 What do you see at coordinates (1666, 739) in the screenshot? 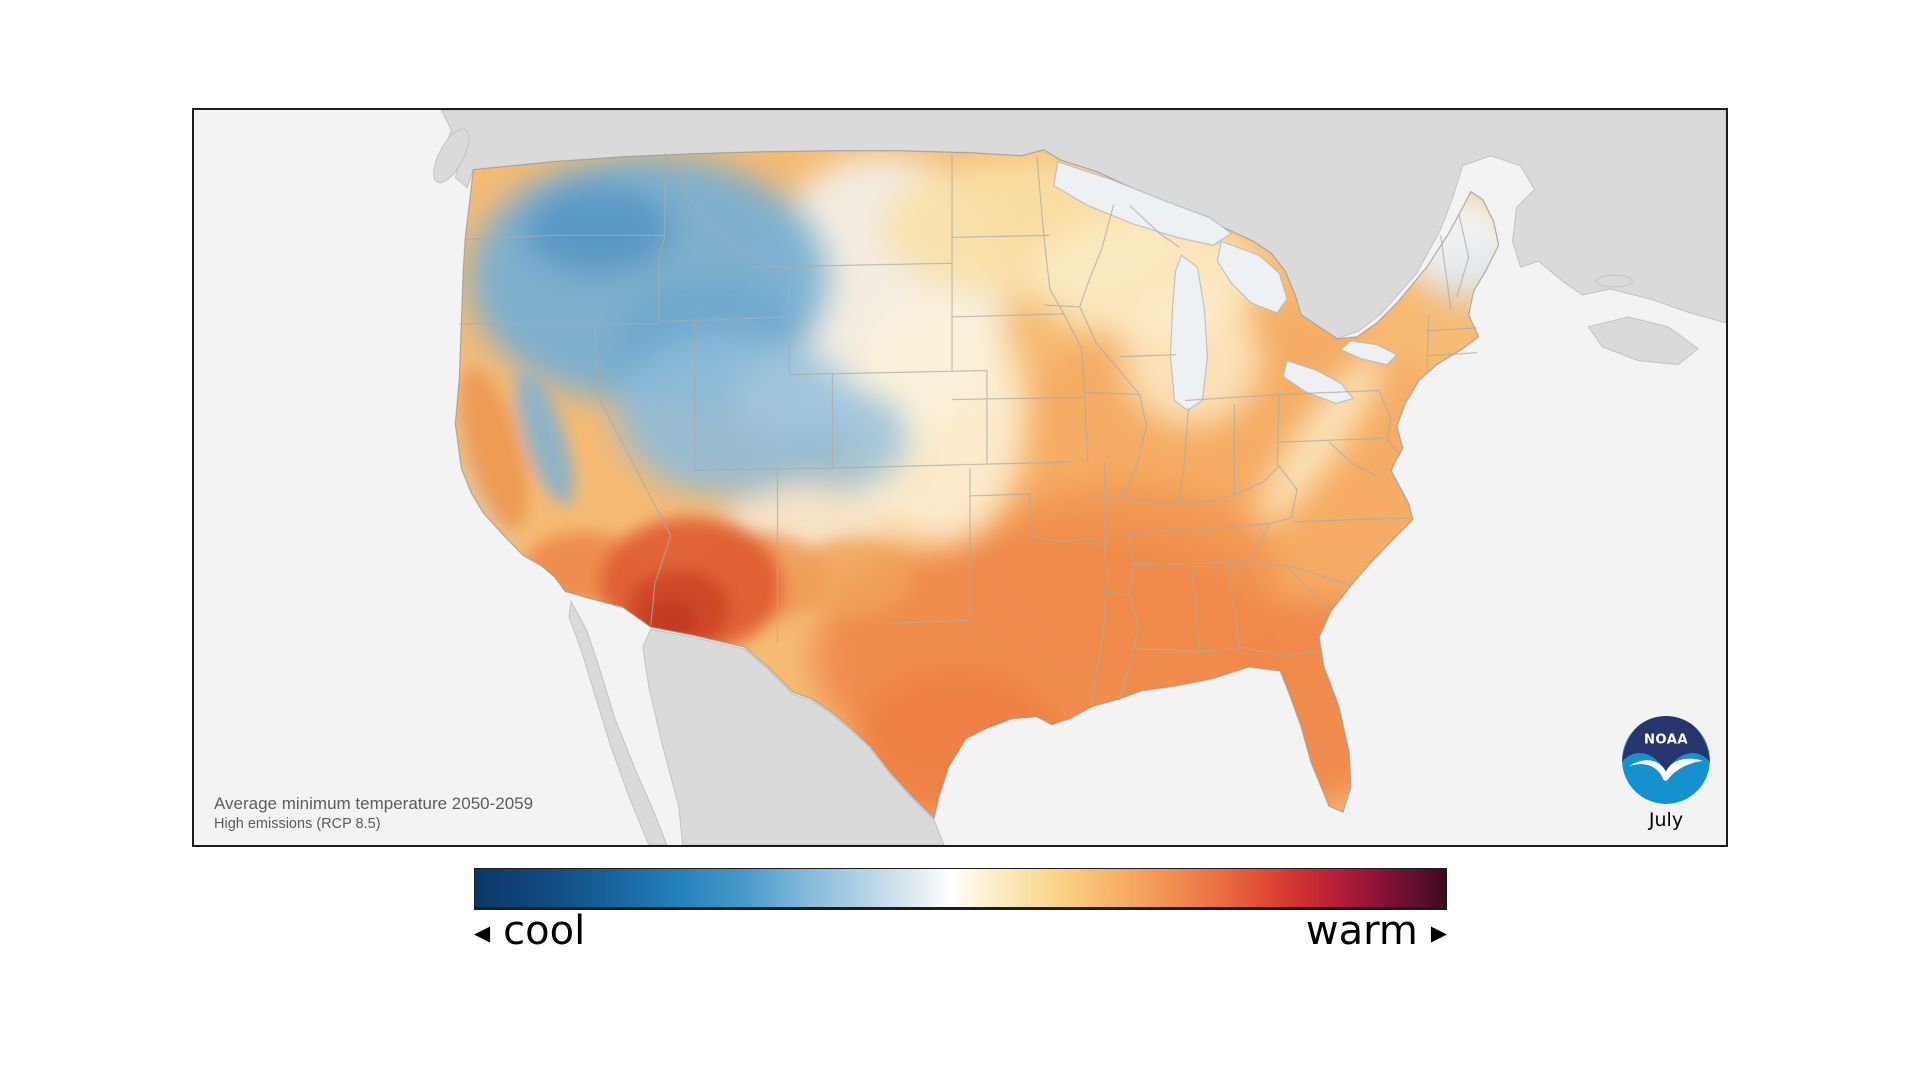
I see `noaa-logo-text: NOAA` at bounding box center [1666, 739].